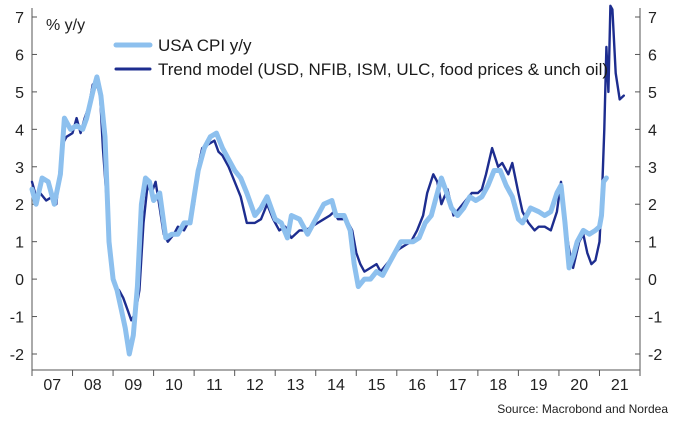 The height and width of the screenshot is (422, 680). I want to click on y-axis-unit-label: % y/y, so click(65, 25).